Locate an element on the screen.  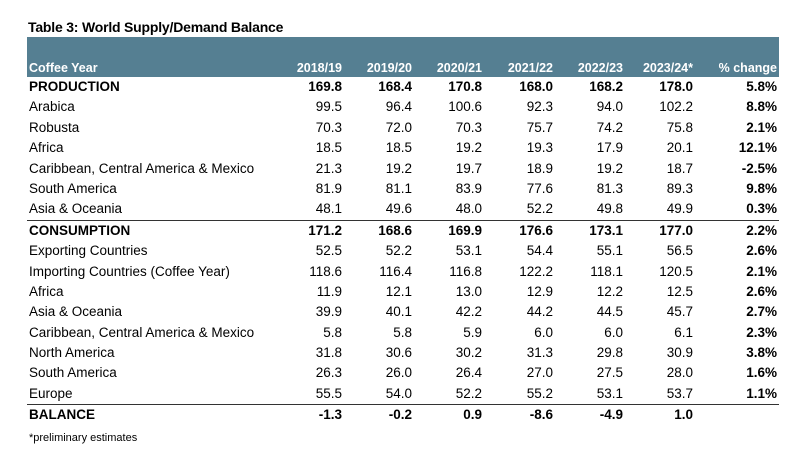
table-row: Africa 18.5 18.5 19.2 19.3 17.9 20.1 12.1% is located at coordinates (403, 148).